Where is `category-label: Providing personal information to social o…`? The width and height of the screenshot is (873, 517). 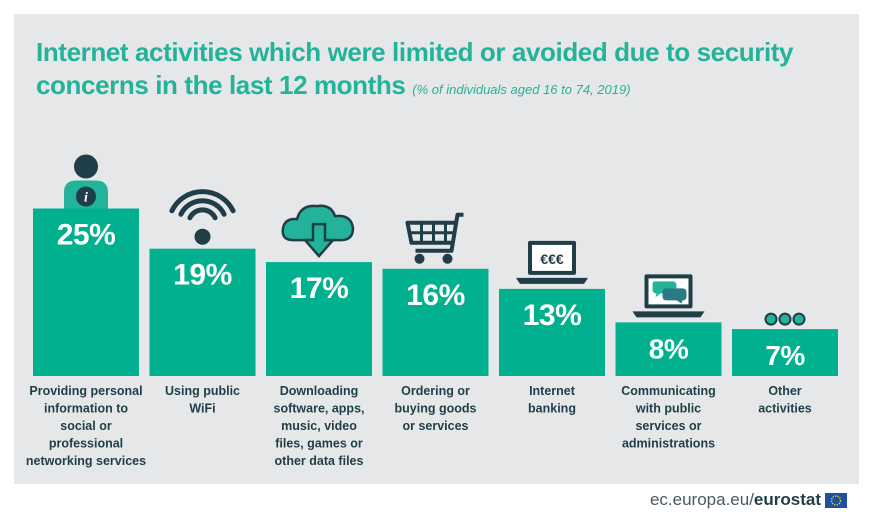 category-label: Providing personal information to social o… is located at coordinates (86, 426).